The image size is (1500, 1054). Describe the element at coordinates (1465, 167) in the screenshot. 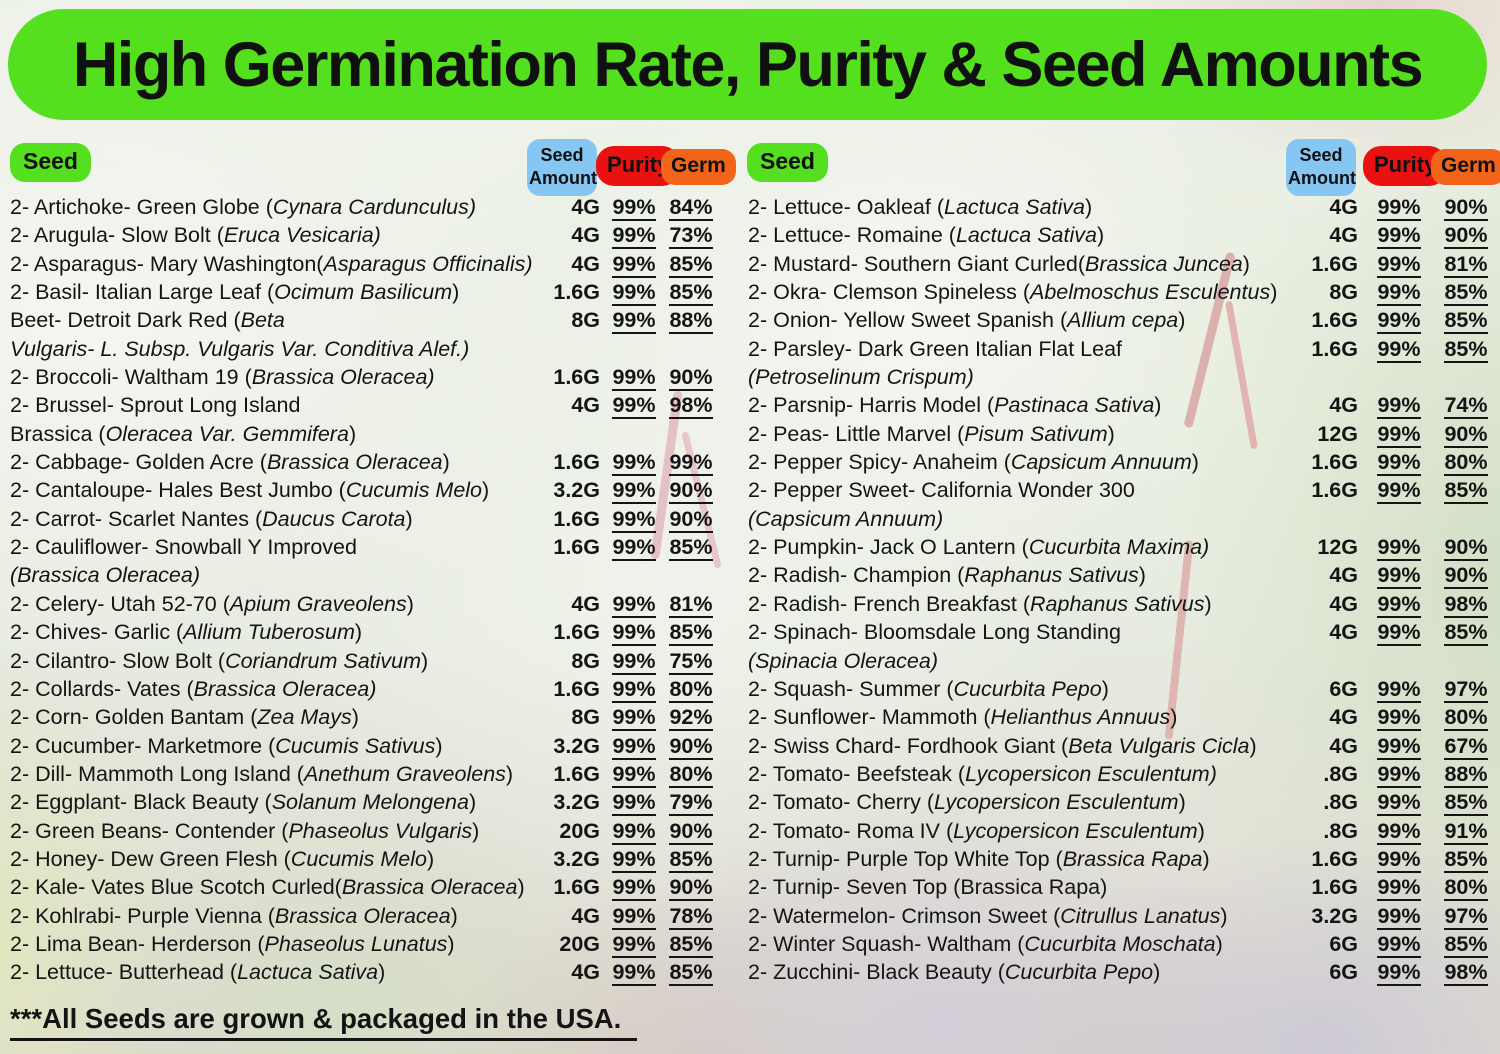

I see `germ-column-header-right: Germ` at that location.